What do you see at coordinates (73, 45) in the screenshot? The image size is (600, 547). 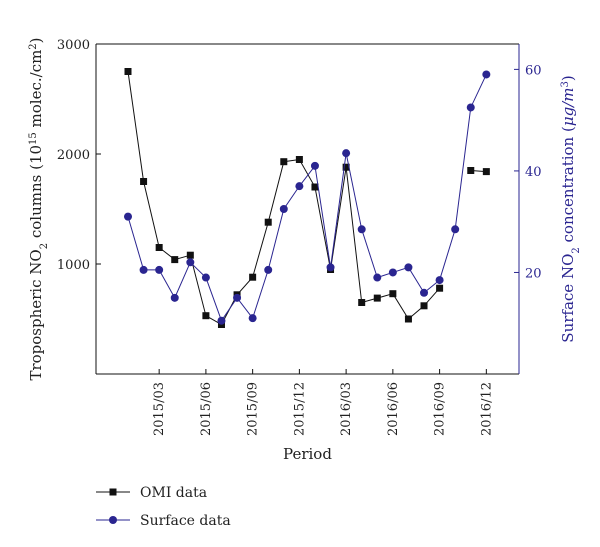 I see `y-left-tick-label: 3000` at bounding box center [73, 45].